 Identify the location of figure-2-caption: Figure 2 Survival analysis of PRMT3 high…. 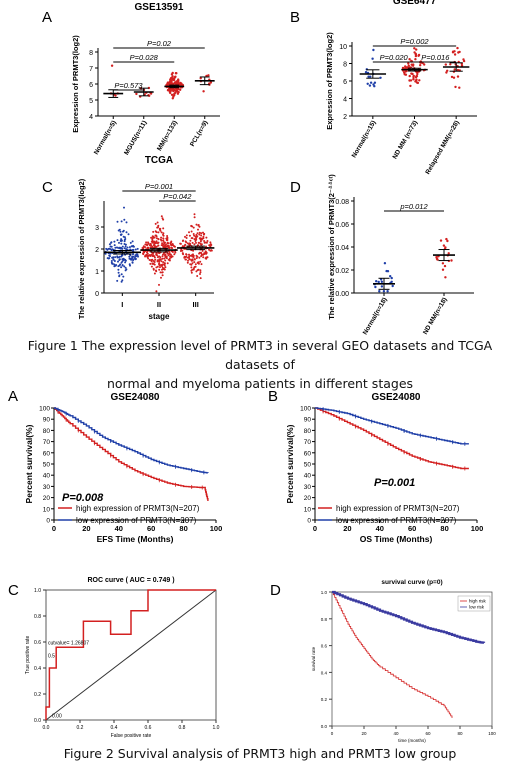
(260, 753).